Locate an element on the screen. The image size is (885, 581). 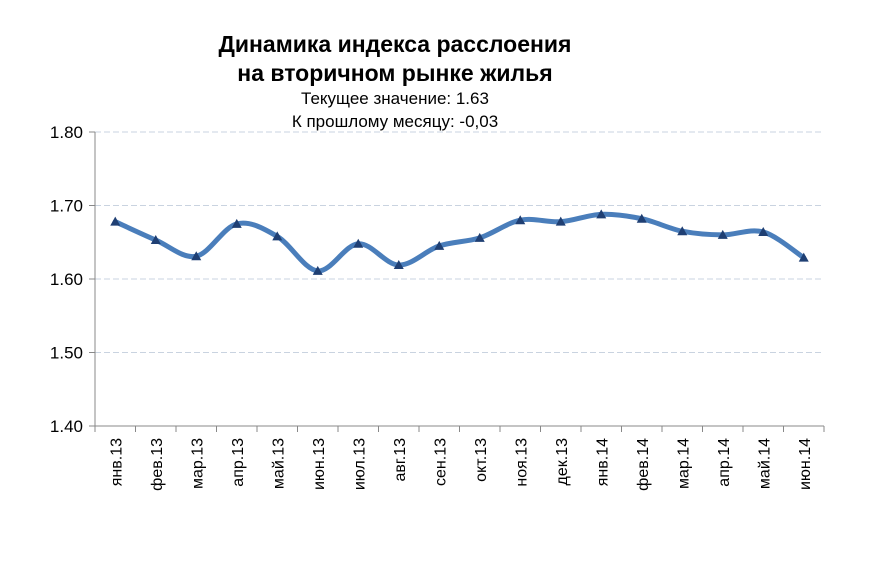
x-tick-label: июл.13 is located at coordinates (359, 464).